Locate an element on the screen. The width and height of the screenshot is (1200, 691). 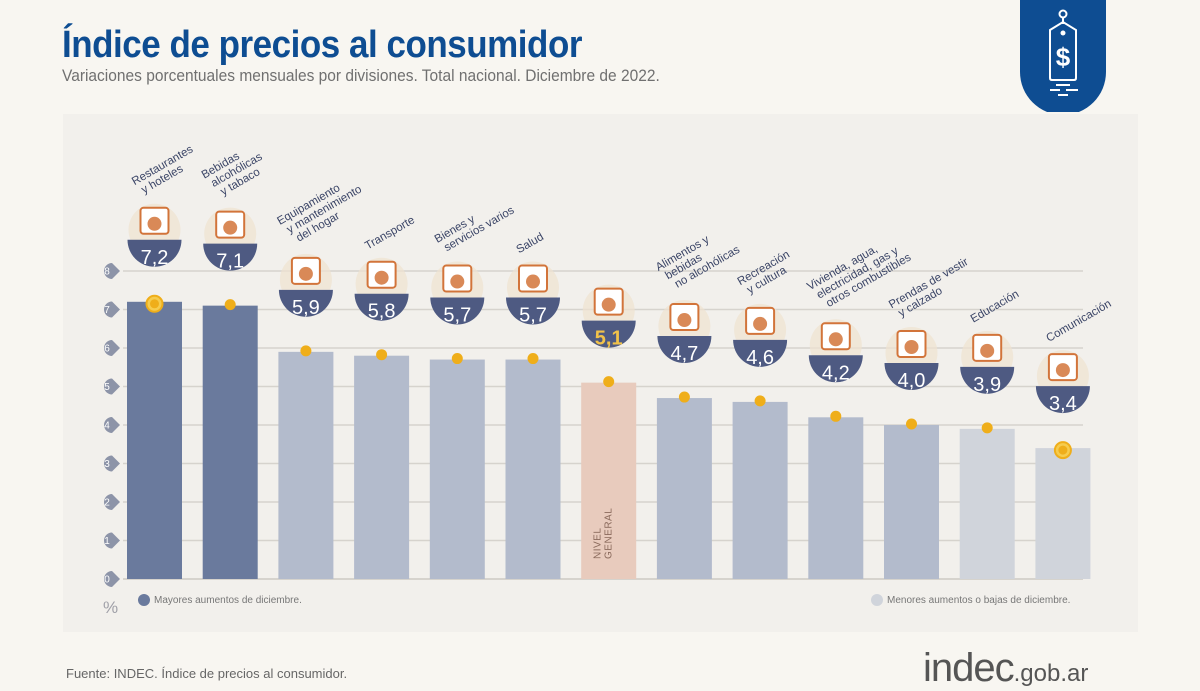
legend-high: Mayores aumentos de diciembre. is located at coordinates (220, 600).